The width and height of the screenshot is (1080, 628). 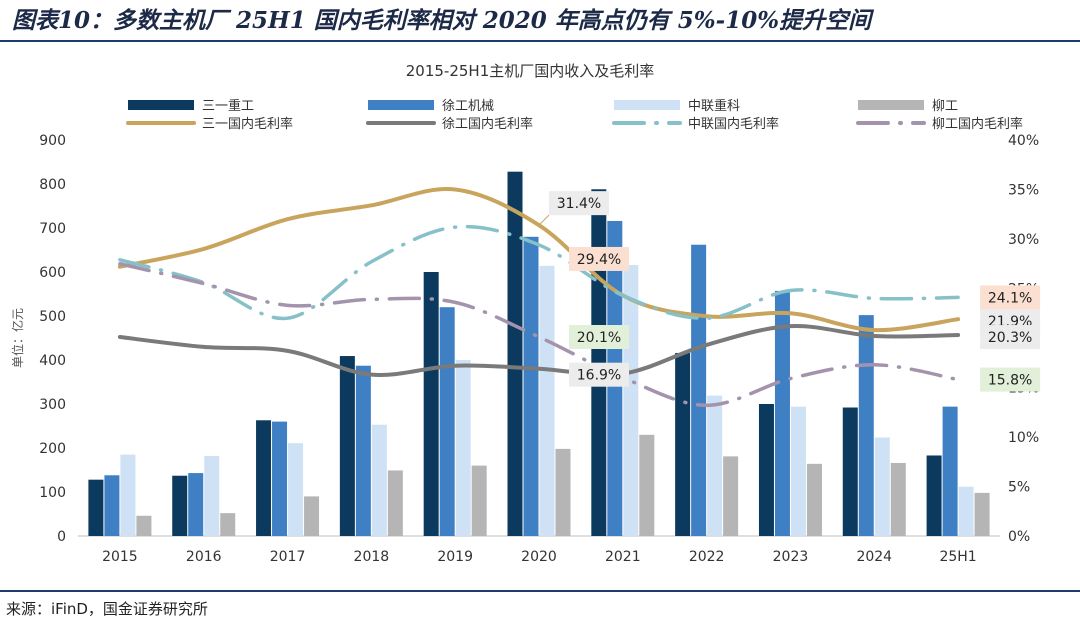 I want to click on left-tick-label: 800, so click(x=52, y=185).